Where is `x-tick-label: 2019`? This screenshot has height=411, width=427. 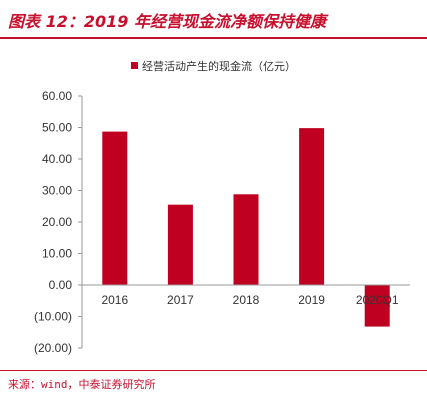 x-tick-label: 2019 is located at coordinates (311, 300).